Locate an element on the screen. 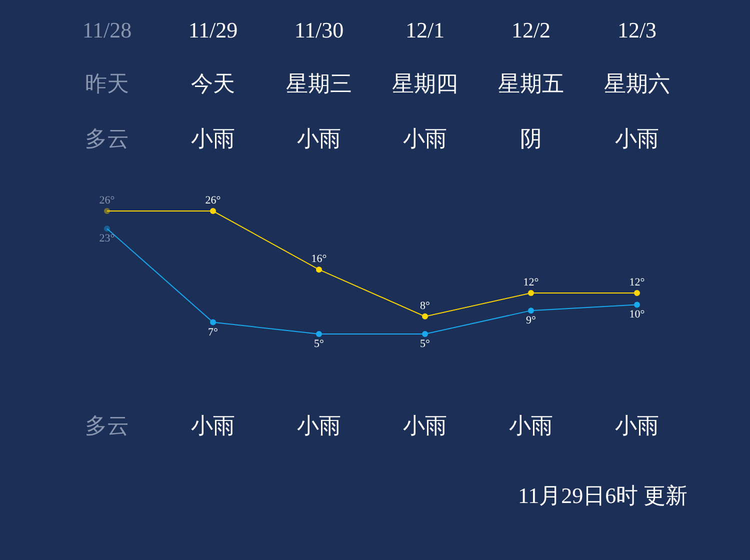  x-tick-label: 12/1 is located at coordinates (425, 30).